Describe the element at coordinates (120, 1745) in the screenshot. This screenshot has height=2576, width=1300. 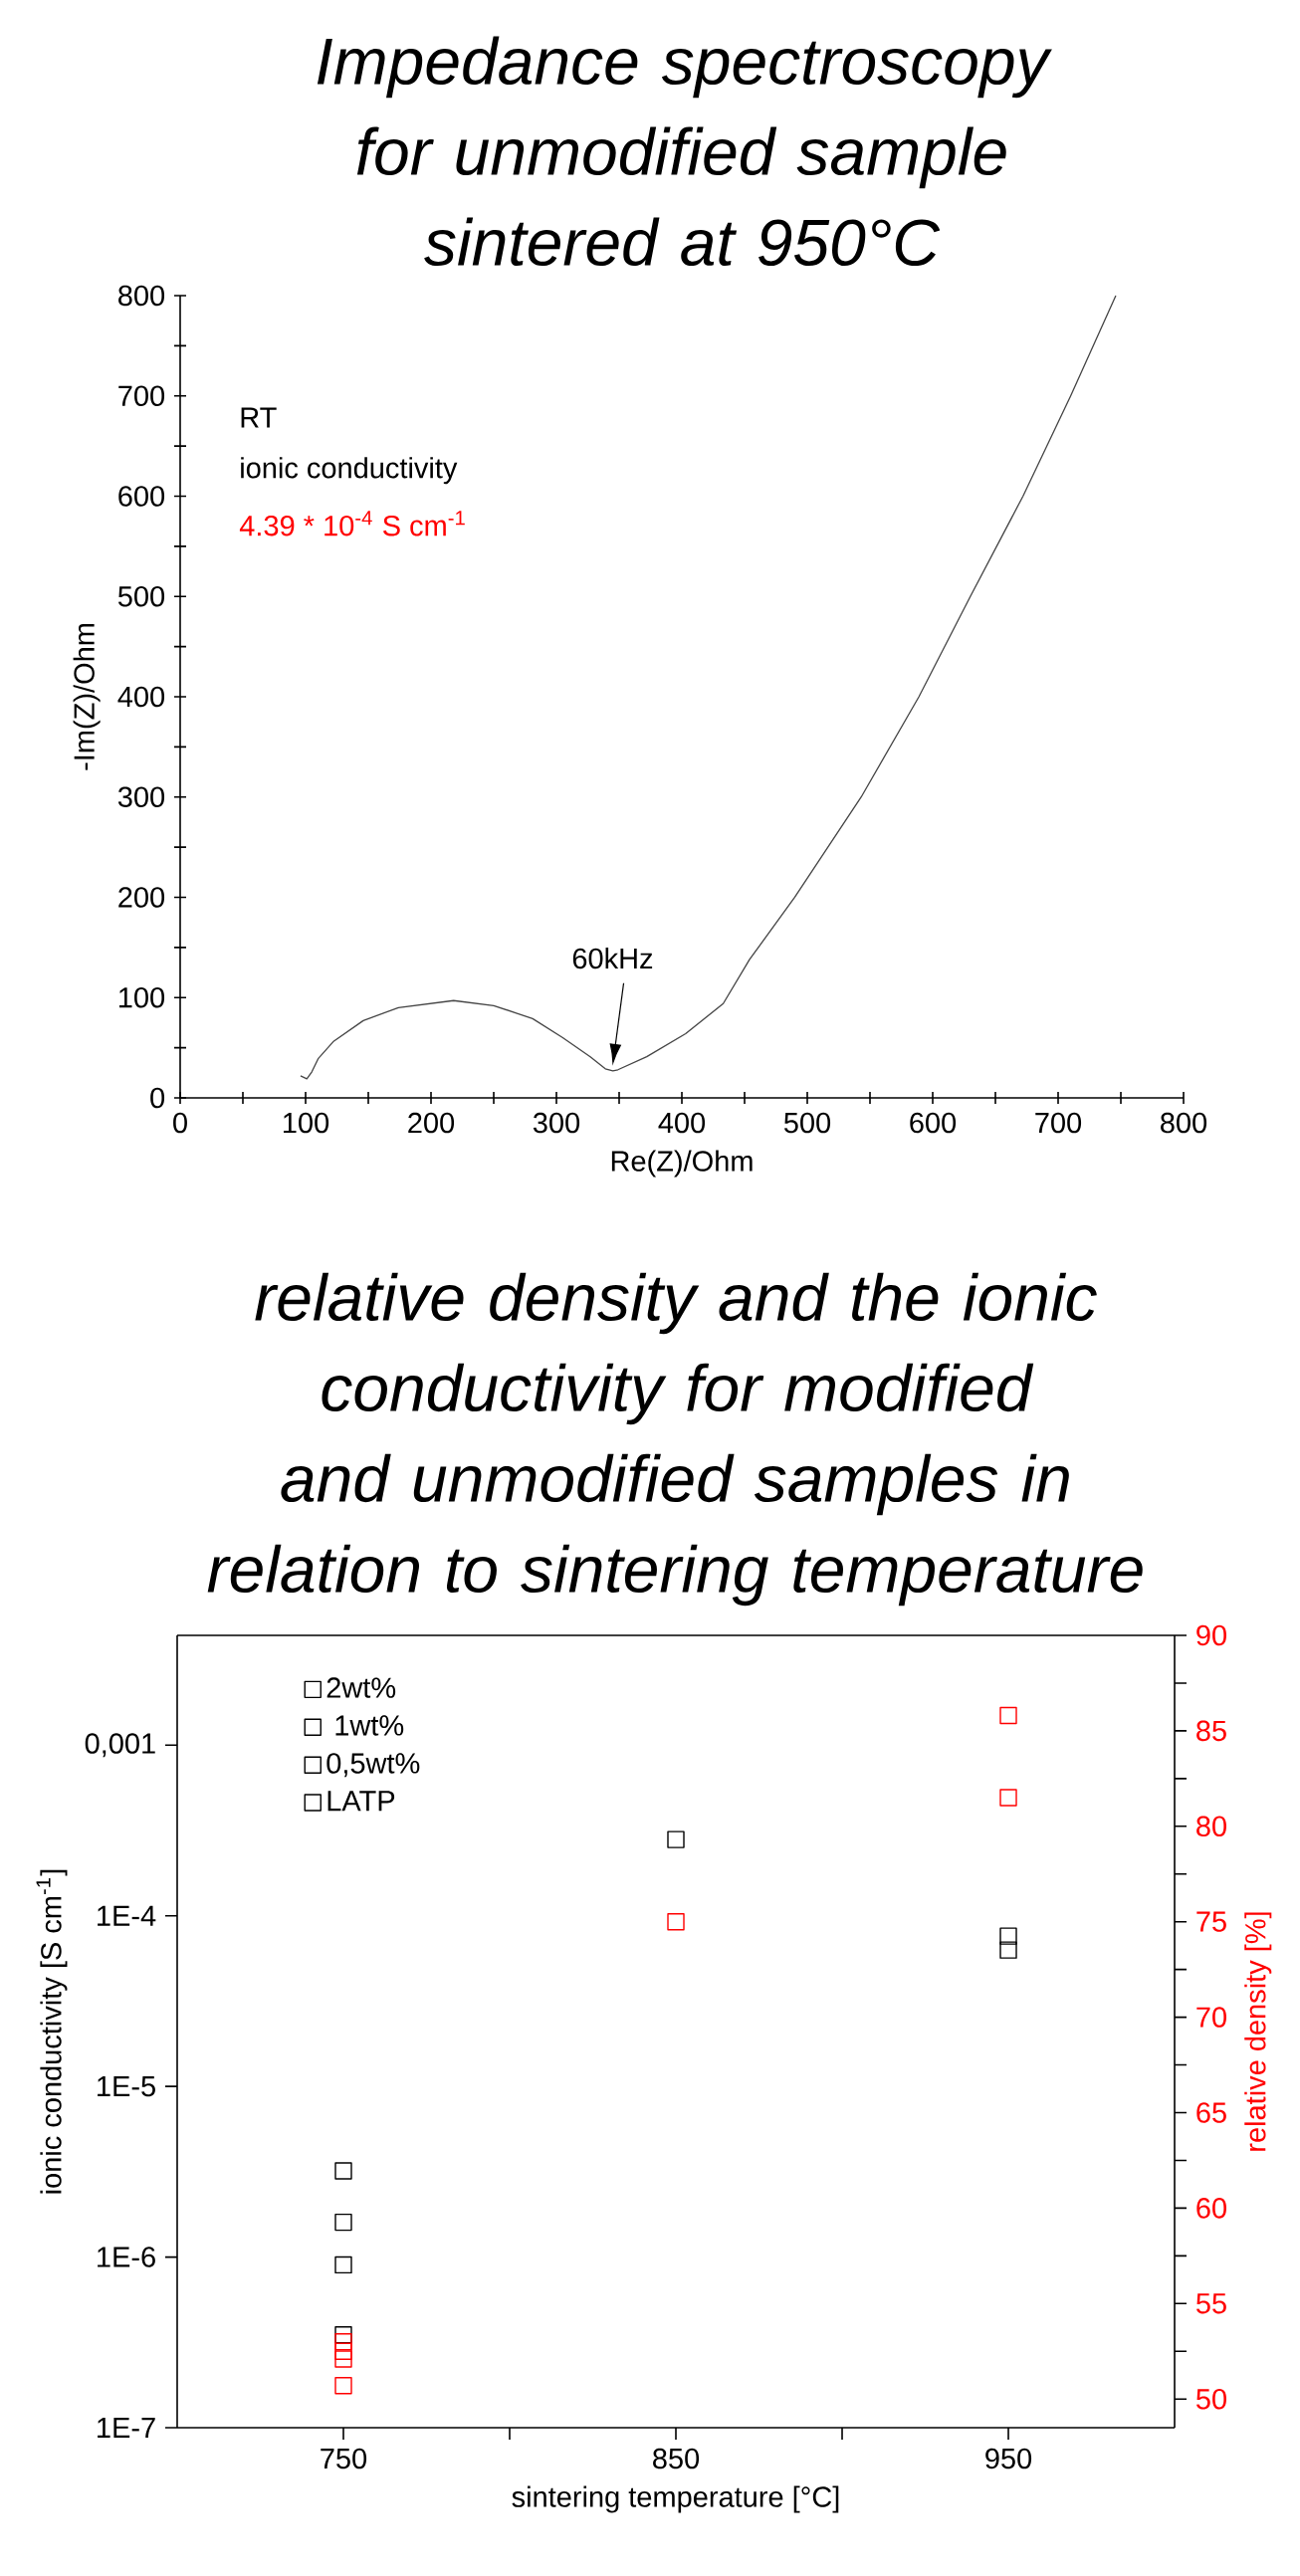
I see `y-tick-label: 0,001` at that location.